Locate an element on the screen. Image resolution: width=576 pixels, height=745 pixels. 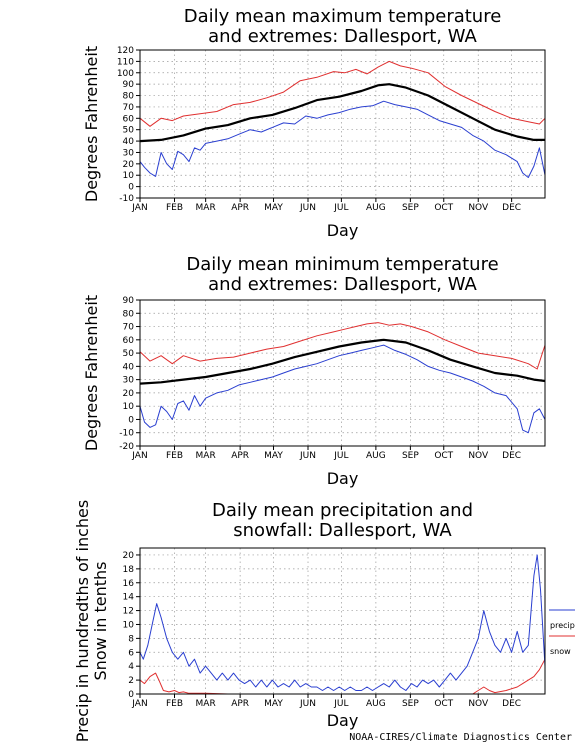
y-tick-label: -20 is located at coordinates (126, 447).